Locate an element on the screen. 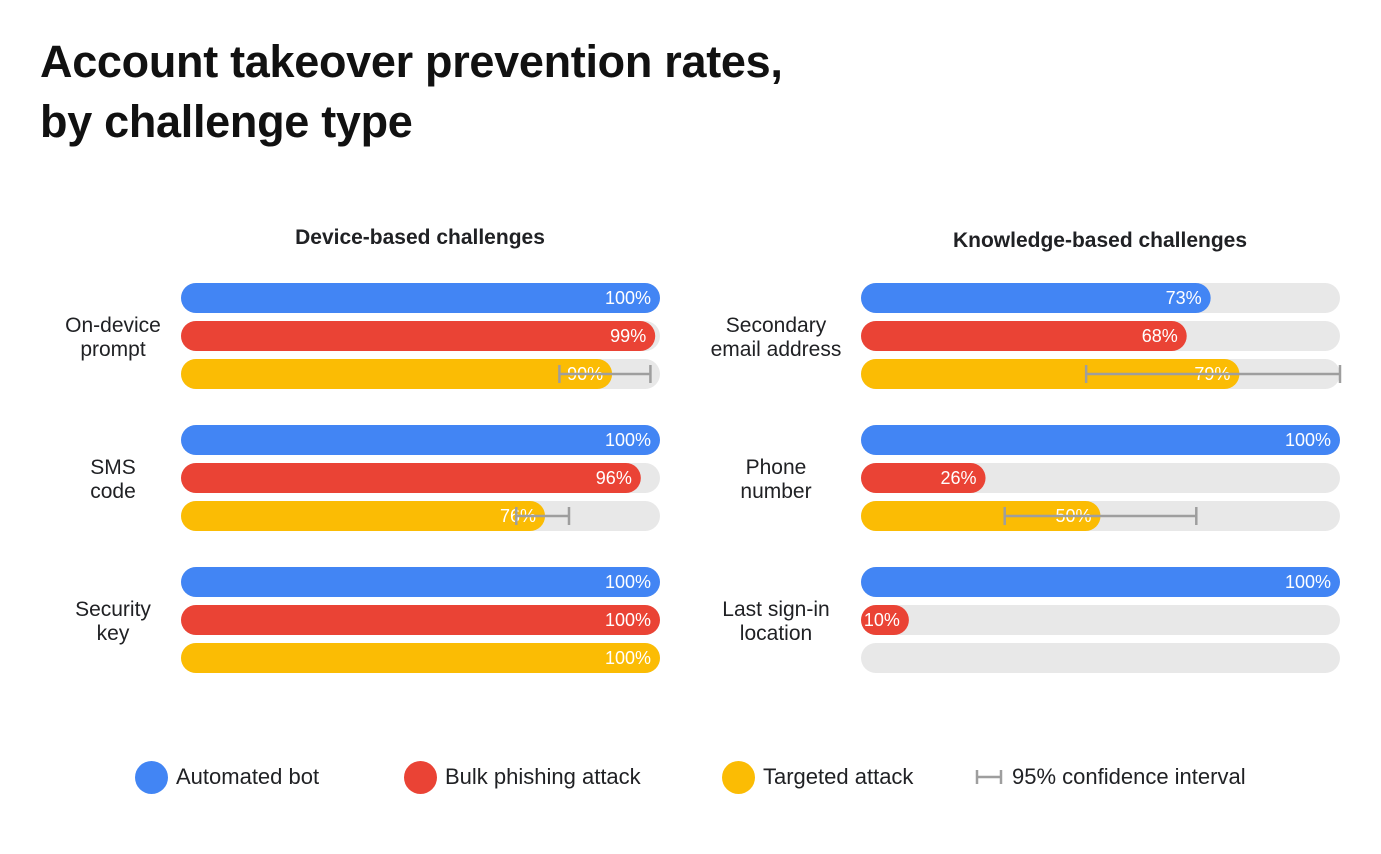 The width and height of the screenshot is (1381, 854). value-label: 73% is located at coordinates (1184, 298).